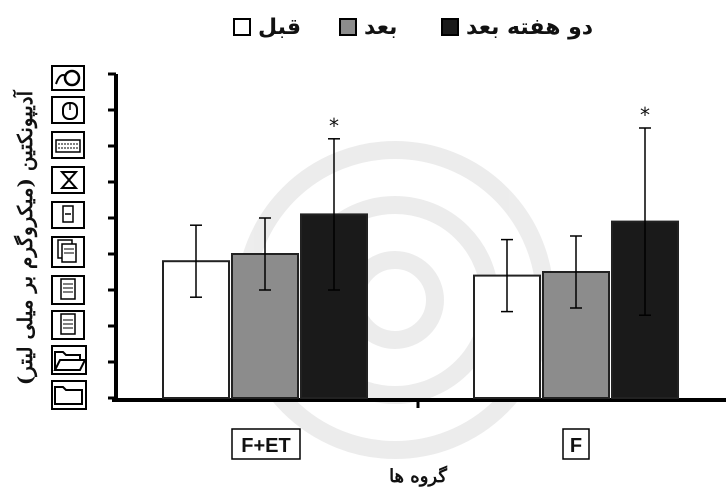 This screenshot has height=488, width=726. Describe the element at coordinates (69, 395) in the screenshot. I see `folder-icon` at that location.